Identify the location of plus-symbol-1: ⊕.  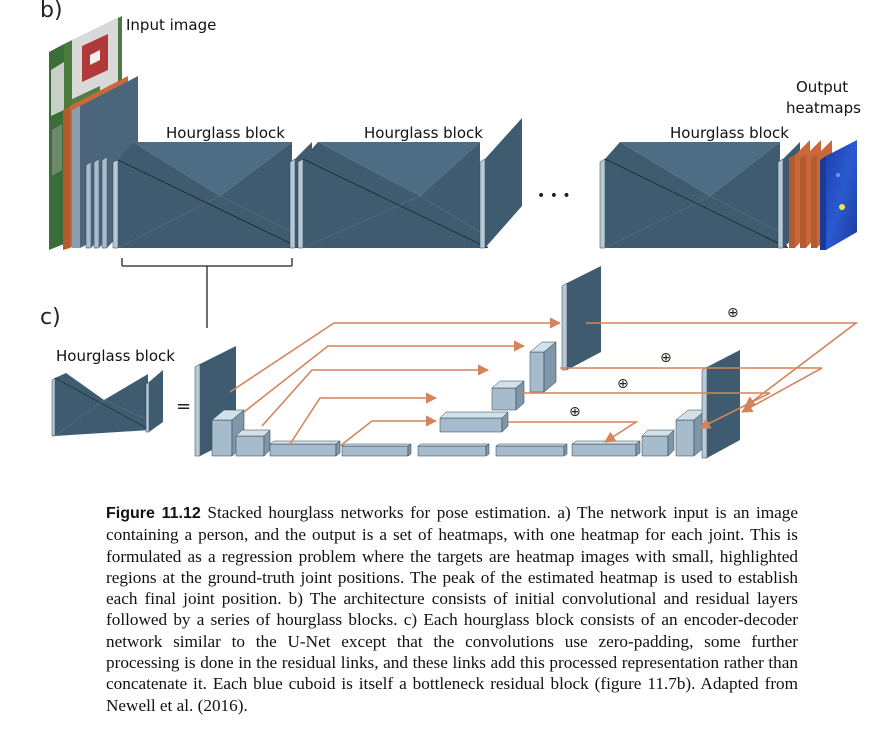
(733, 313).